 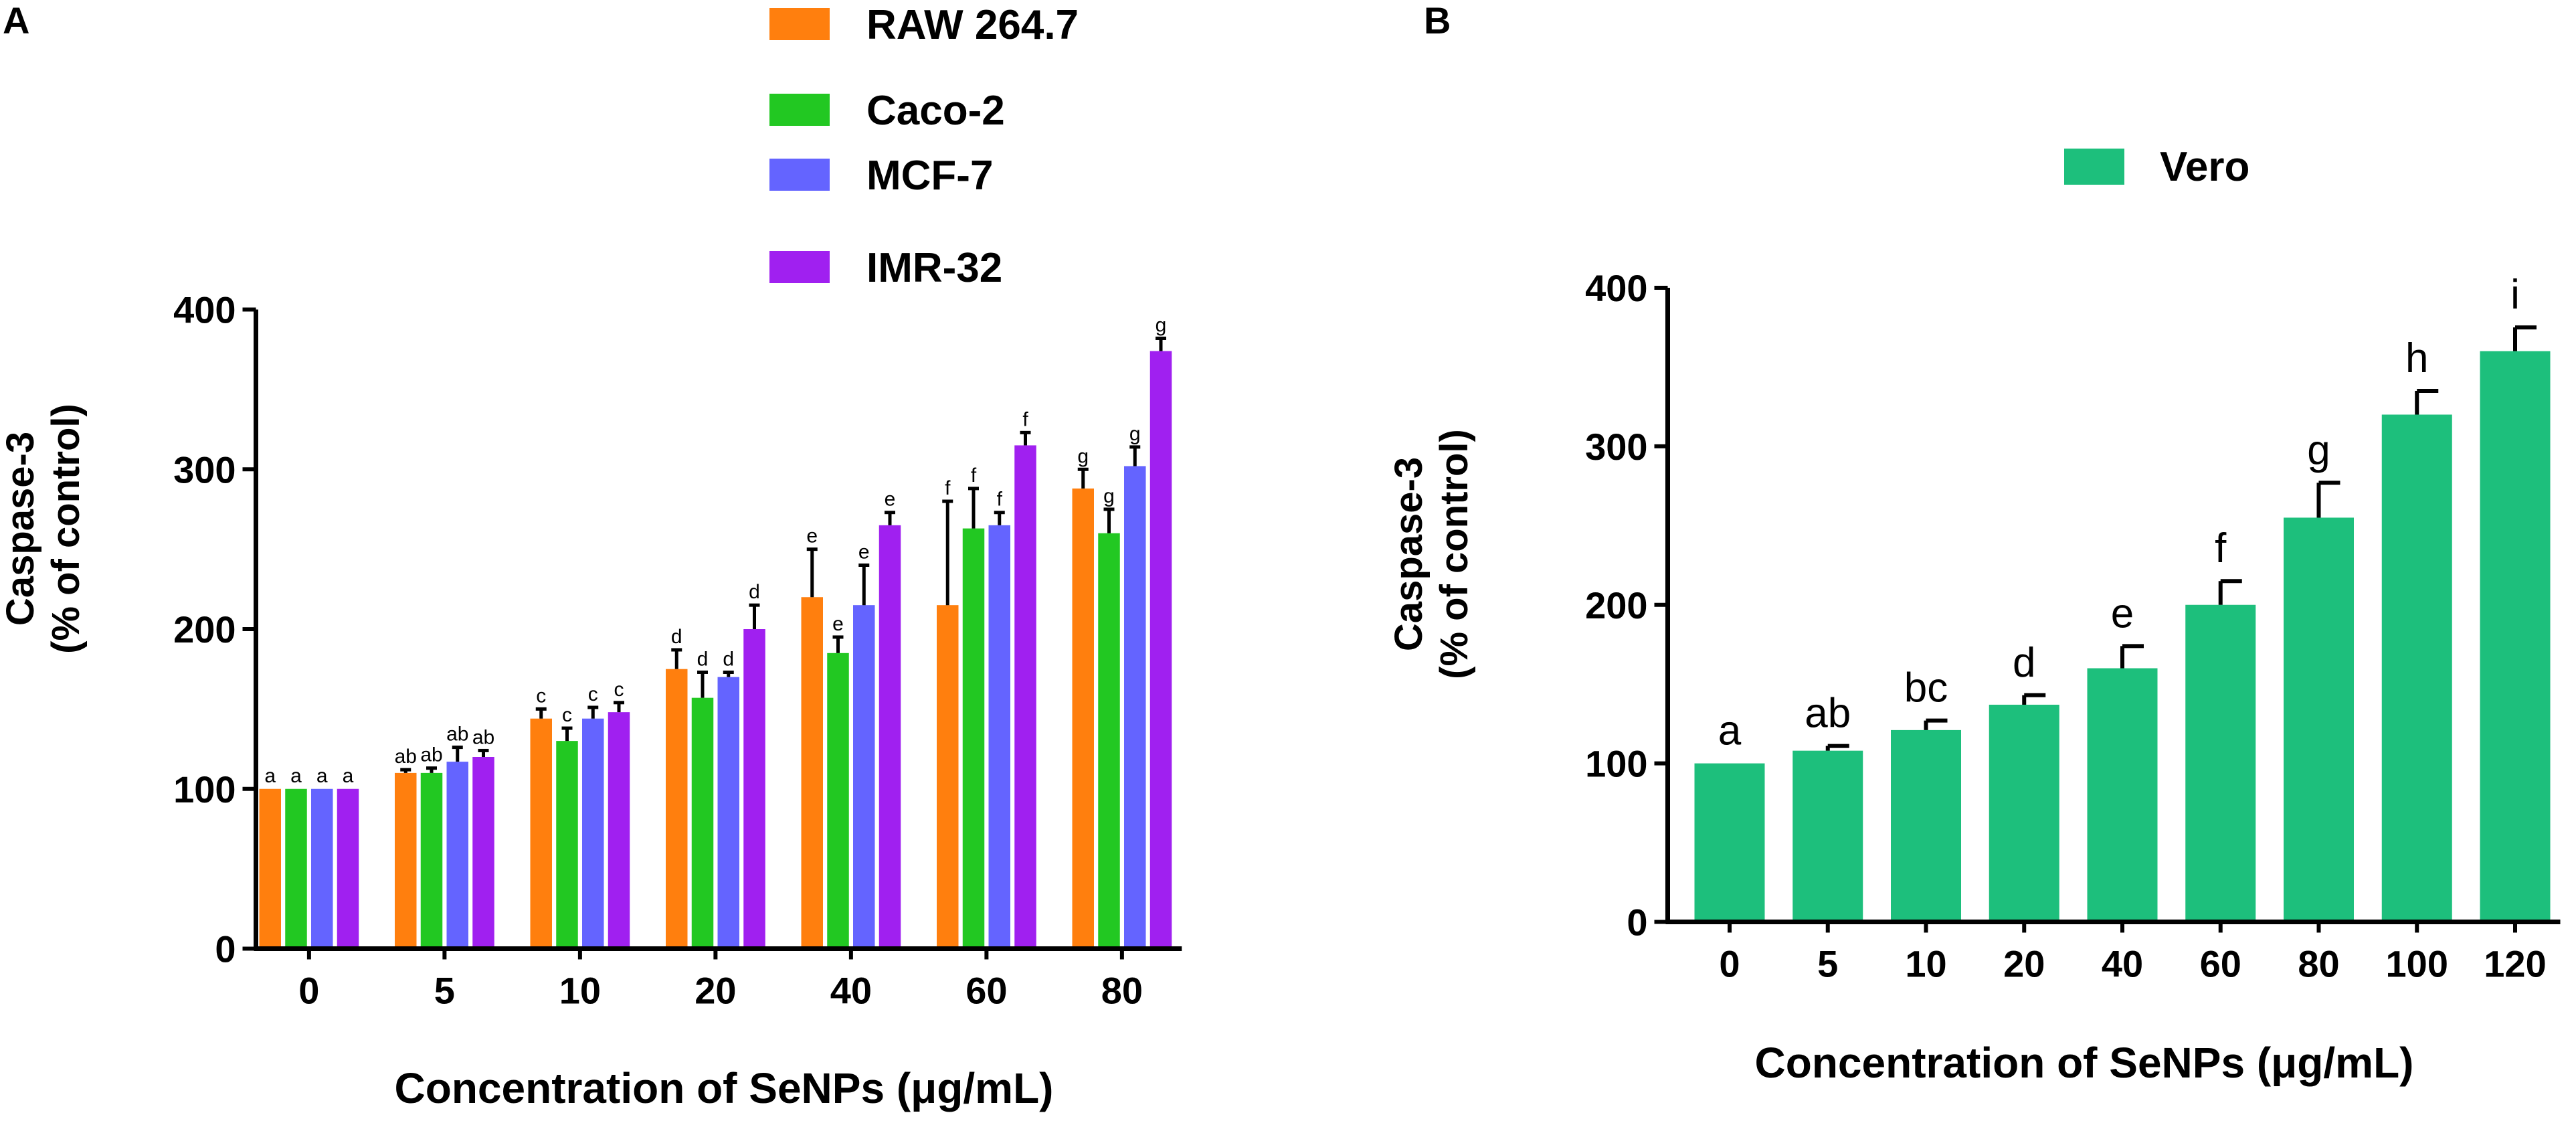 What do you see at coordinates (986, 991) in the screenshot?
I see `x-tick-label: 60` at bounding box center [986, 991].